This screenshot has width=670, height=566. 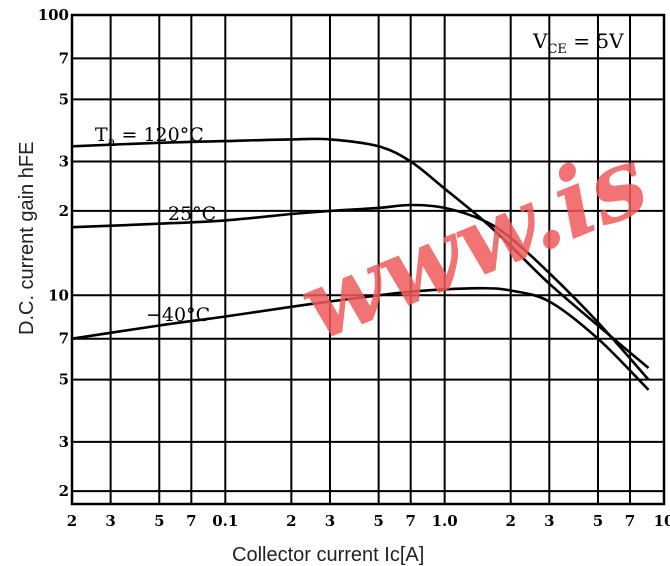 What do you see at coordinates (445, 521) in the screenshot?
I see `x-tick-label: 1.0` at bounding box center [445, 521].